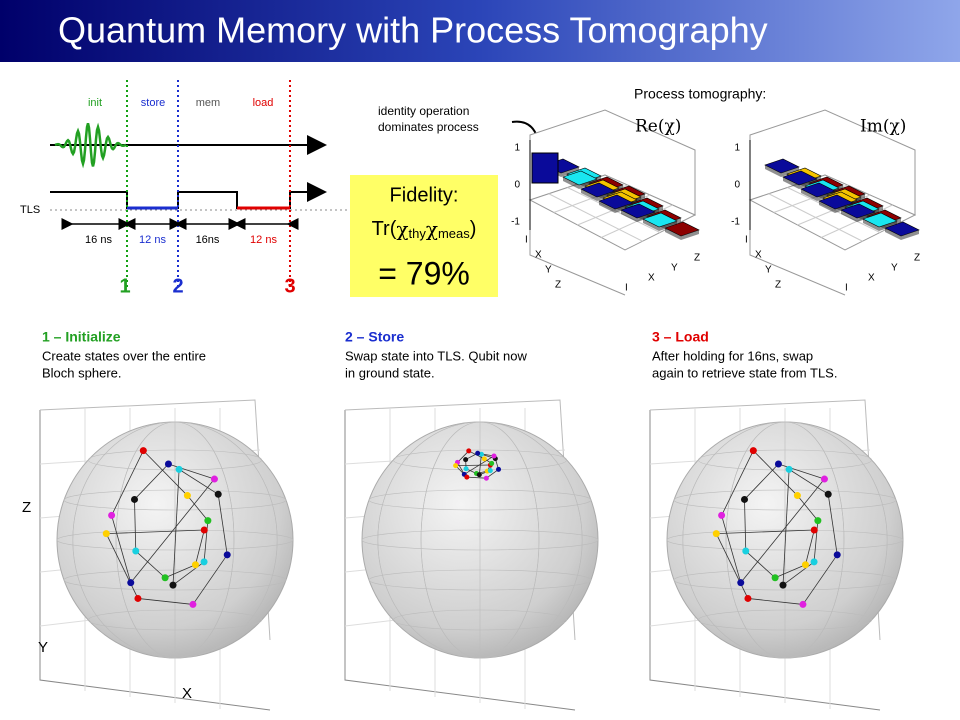  Describe the element at coordinates (658, 127) in the screenshot. I see `panel-label: Re(χ)` at that location.